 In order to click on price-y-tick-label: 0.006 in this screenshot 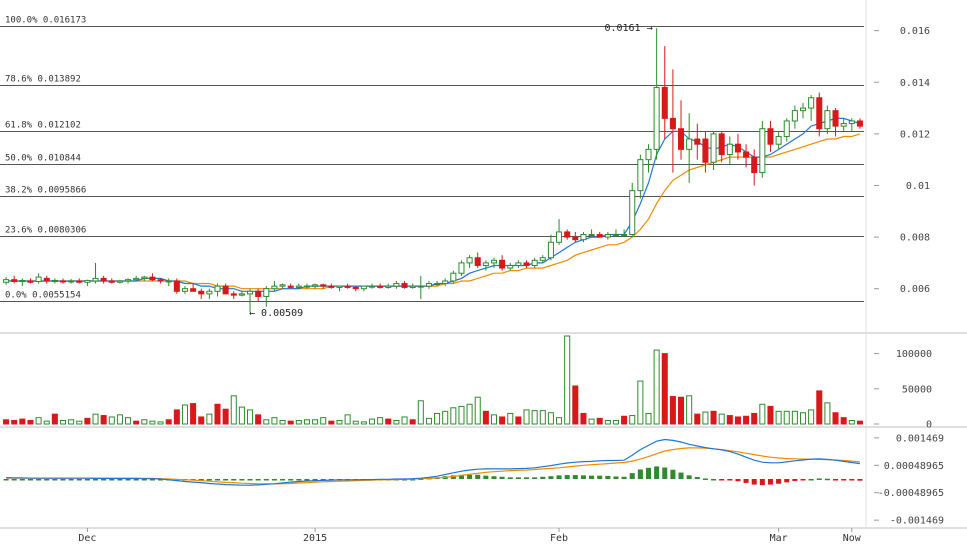, I will do `click(915, 289)`.